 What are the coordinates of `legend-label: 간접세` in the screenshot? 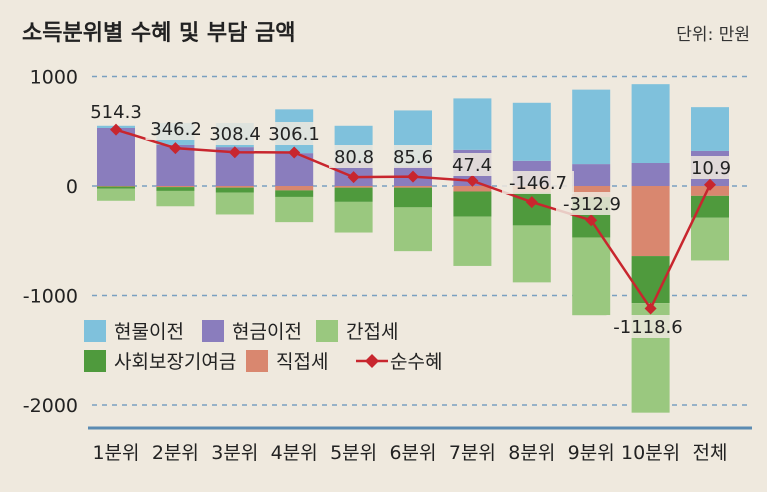 It's located at (372, 332).